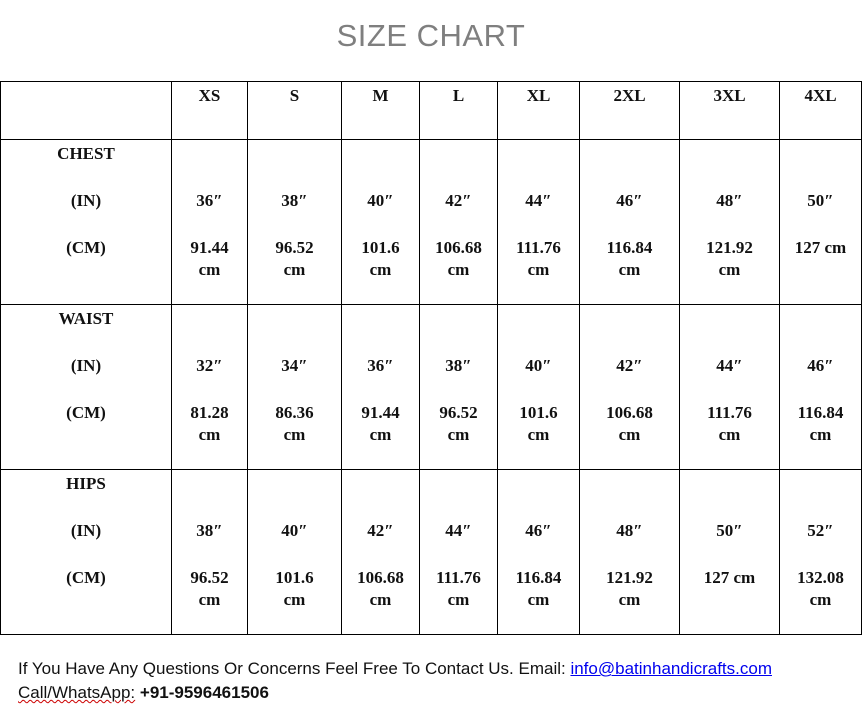 The height and width of the screenshot is (723, 862). What do you see at coordinates (294, 110) in the screenshot?
I see `size-header: S` at bounding box center [294, 110].